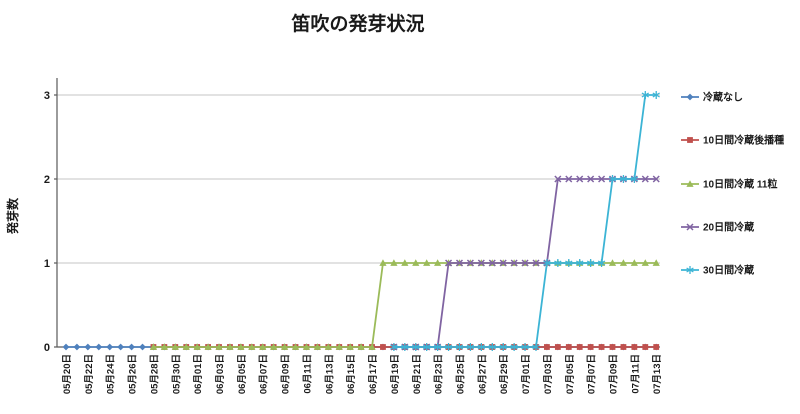 The image size is (800, 414). What do you see at coordinates (743, 140) in the screenshot?
I see `legend-label: 10日間冷蔵後播種` at bounding box center [743, 140].